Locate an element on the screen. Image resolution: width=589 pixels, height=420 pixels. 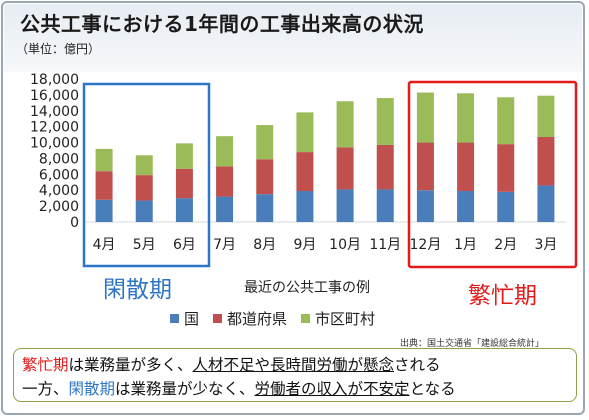
x-axis-caption: 最近の公共工事の例 is located at coordinates (307, 288).